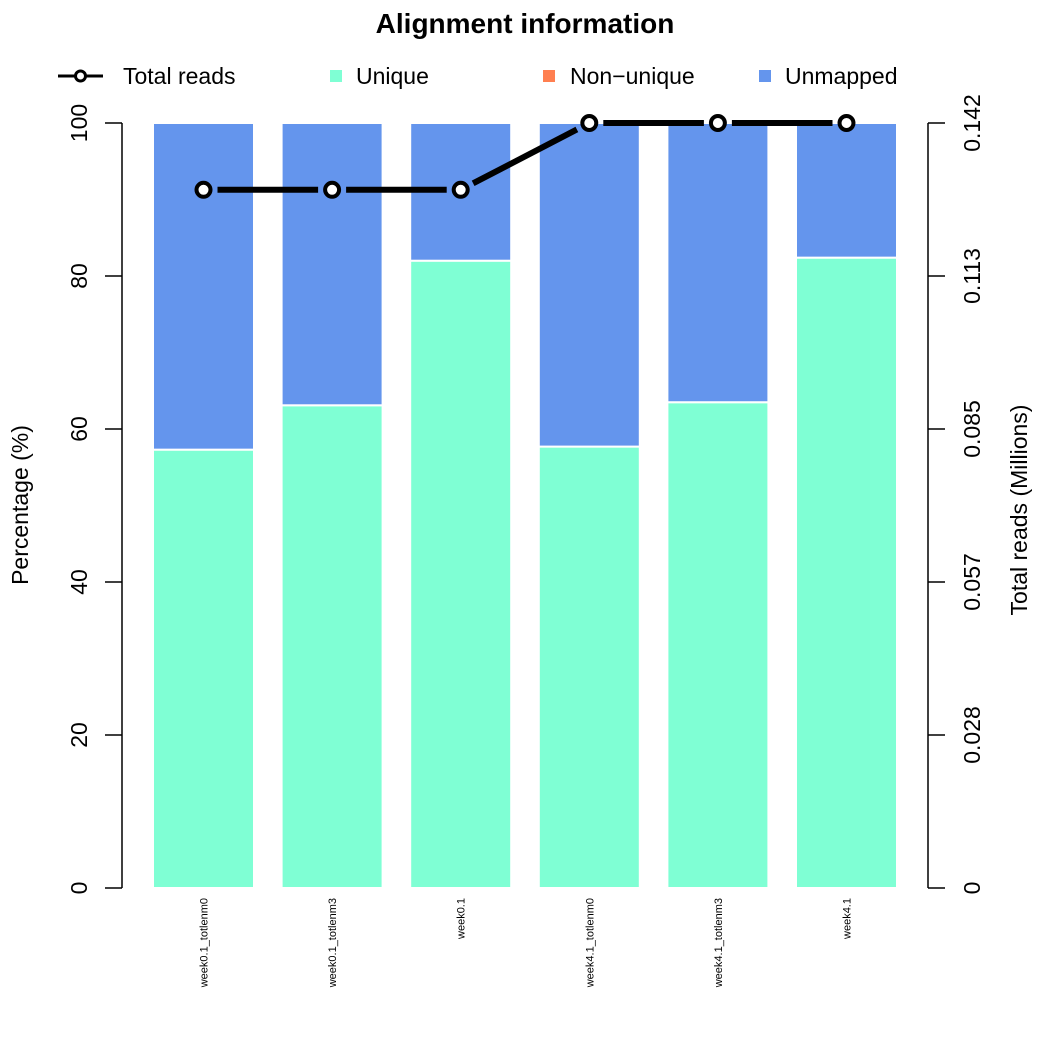 The width and height of the screenshot is (1050, 1050). I want to click on right-tick-label-0-142: 0.142, so click(972, 123).